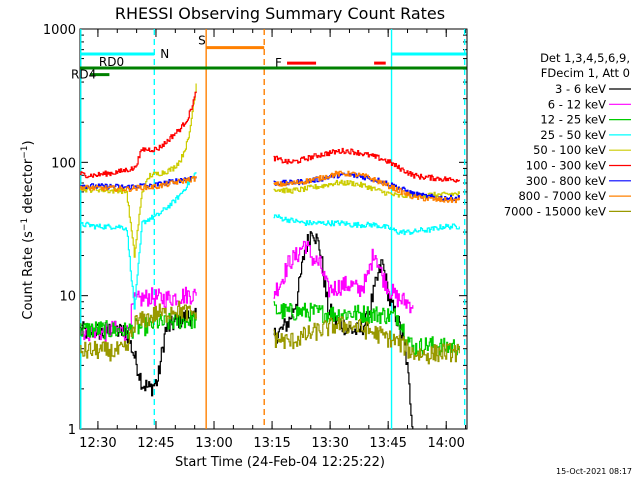  I want to click on x-tick-label: 13:15, so click(271, 443).